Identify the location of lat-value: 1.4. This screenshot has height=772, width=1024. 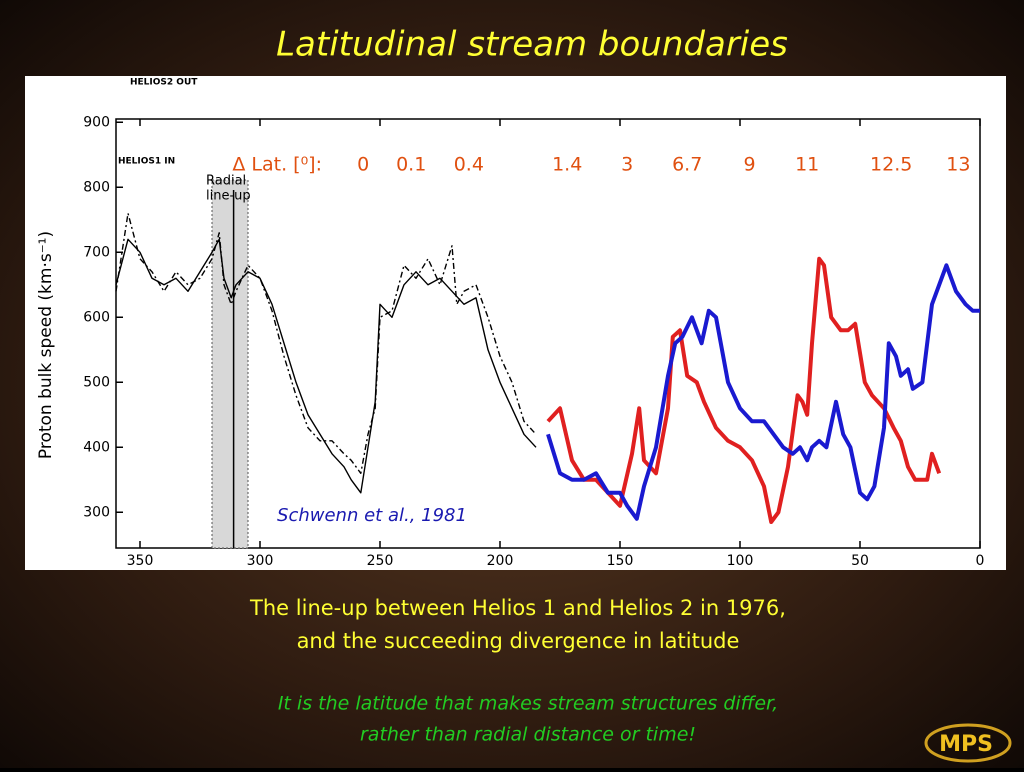
(567, 165).